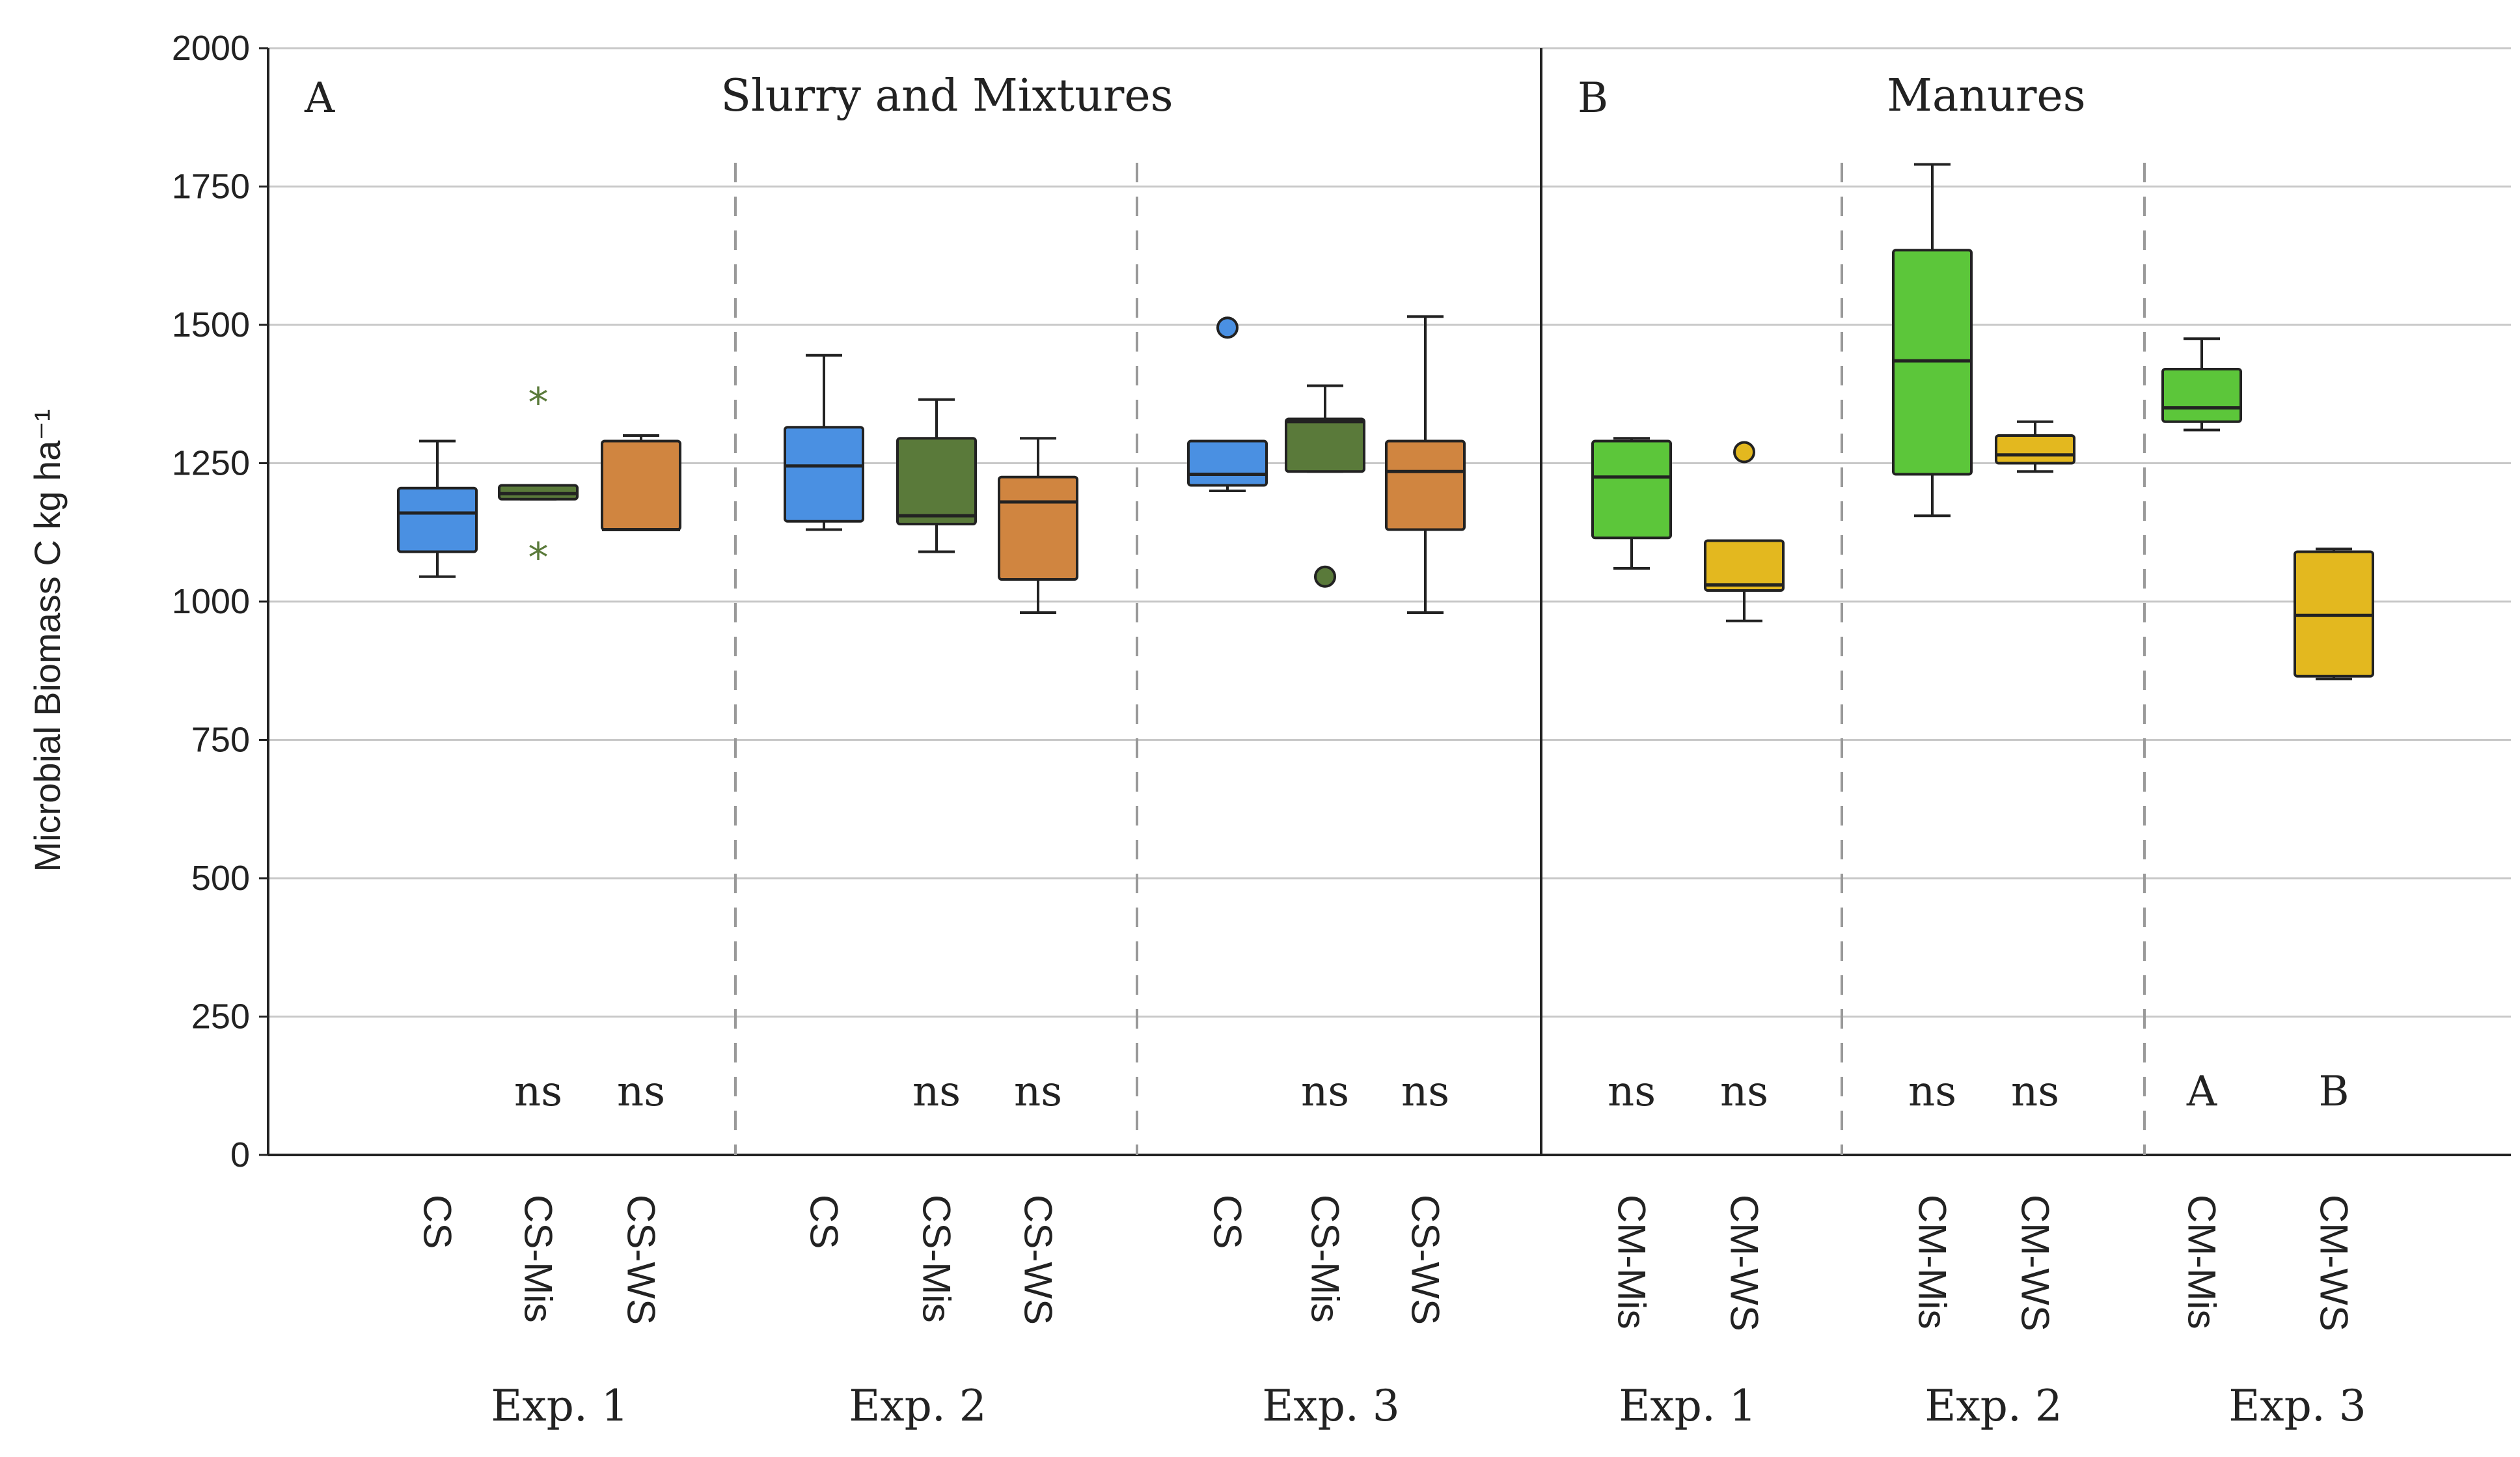 The image size is (2520, 1457). What do you see at coordinates (47, 640) in the screenshot?
I see `y-axis-label: Microbial Biomass C kg ha⁻¹` at bounding box center [47, 640].